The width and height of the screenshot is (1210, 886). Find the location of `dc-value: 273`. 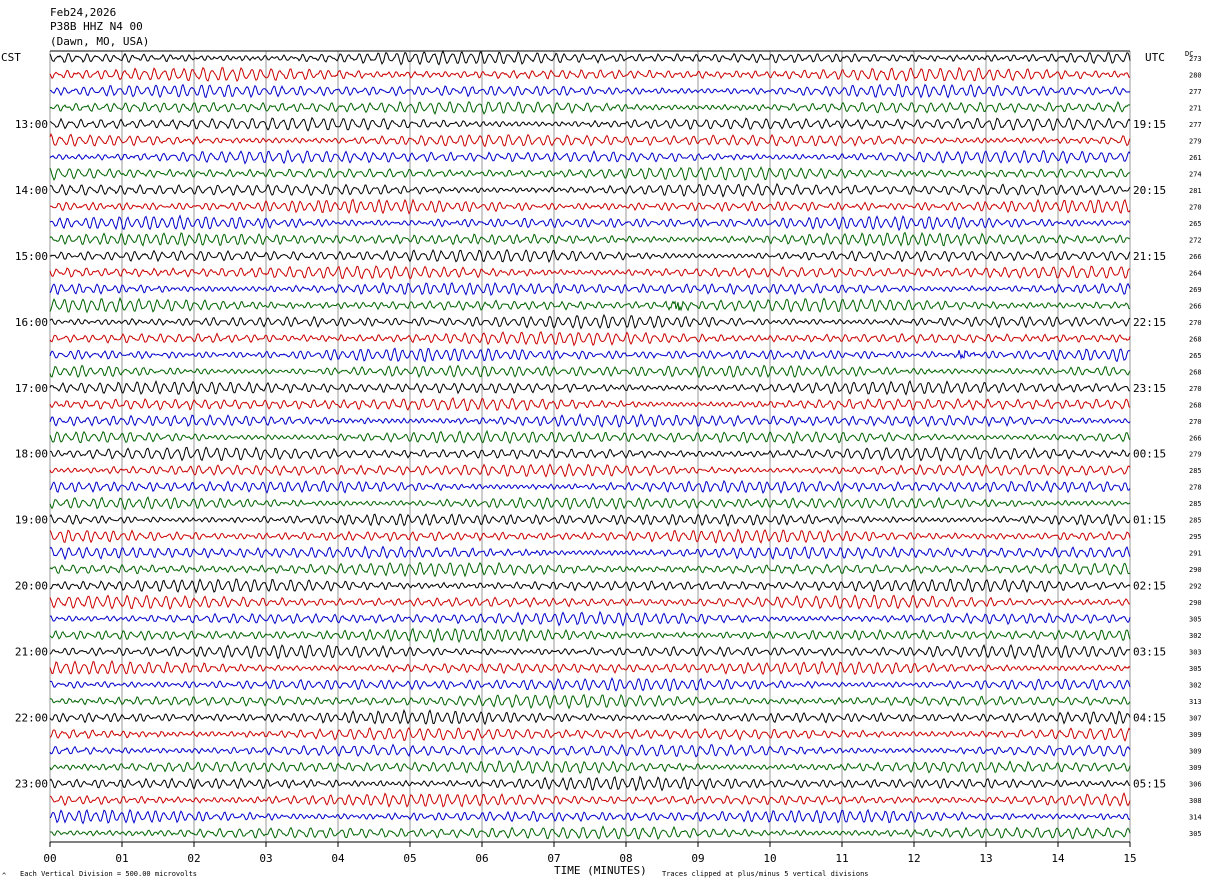

dc-value: 273 is located at coordinates (1195, 59).